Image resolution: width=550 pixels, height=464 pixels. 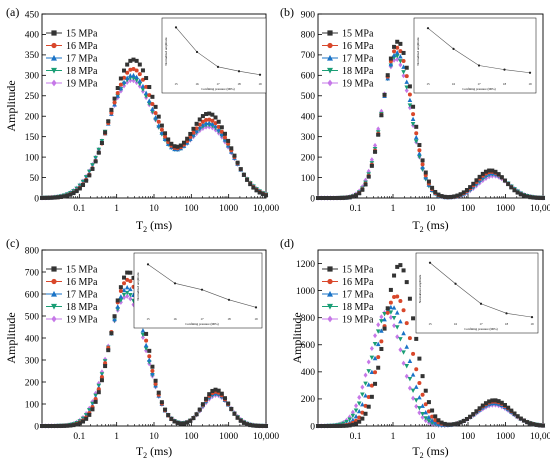 What do you see at coordinates (32, 56) in the screenshot?
I see `y-tick-label: 350` at bounding box center [32, 56].